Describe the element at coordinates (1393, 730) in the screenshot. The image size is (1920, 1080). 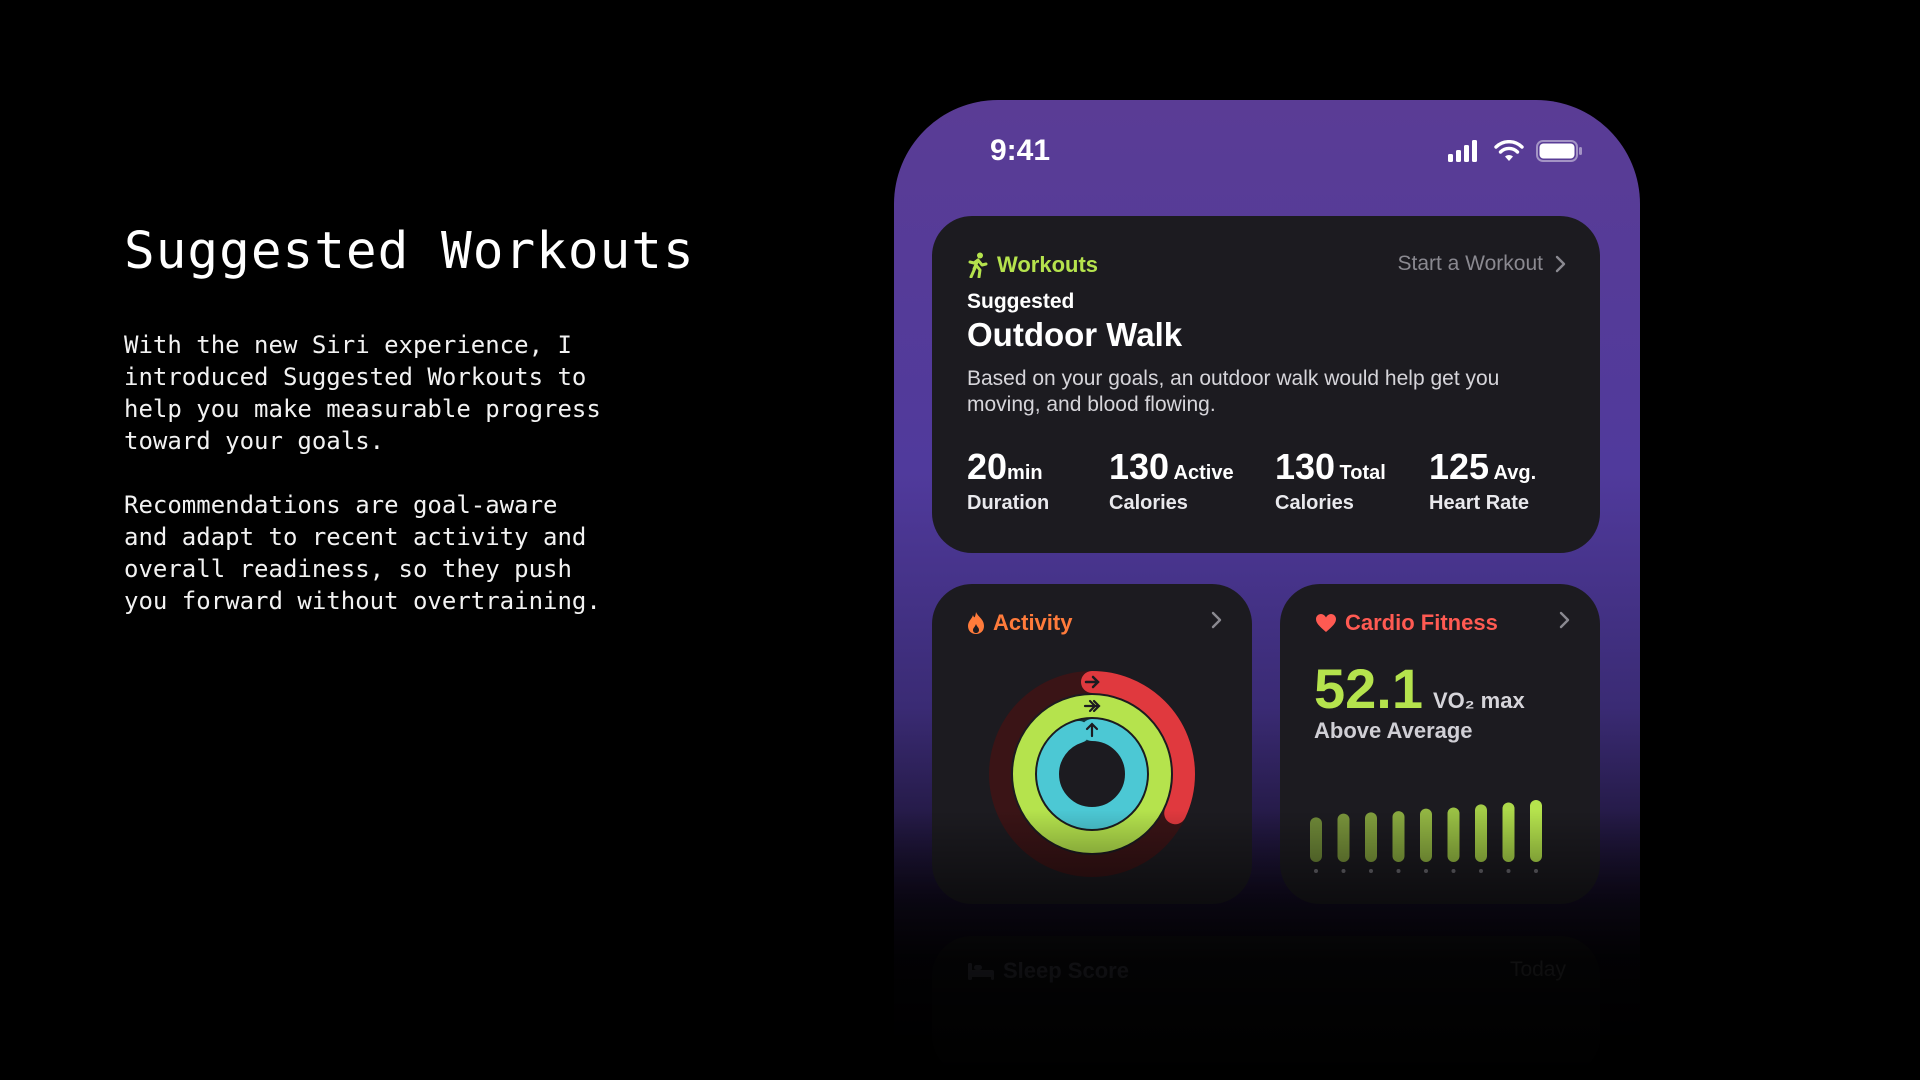
I see `vo2-status: Above Average` at that location.